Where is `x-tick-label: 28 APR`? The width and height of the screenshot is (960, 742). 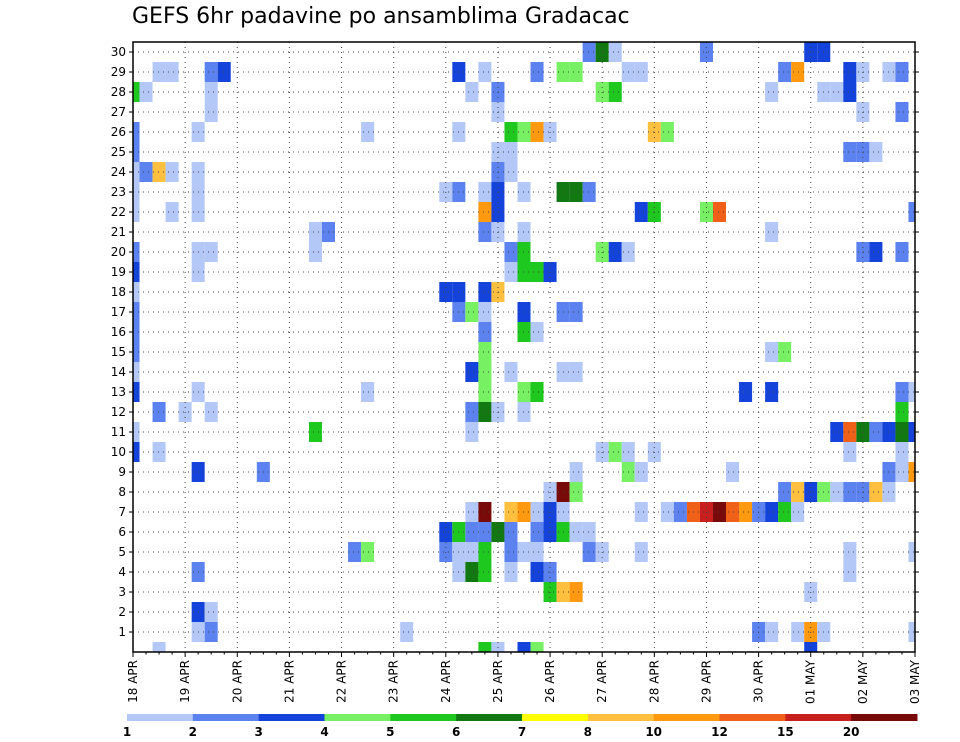 x-tick-label: 28 APR is located at coordinates (654, 681).